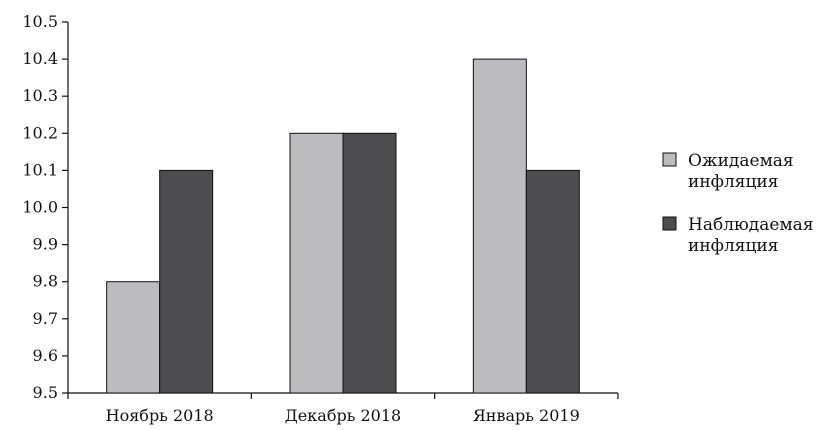 Image resolution: width=820 pixels, height=430 pixels. I want to click on y-axis: 9.5 9.6 9.7 9.8 9.9 10.0 10.1 10.2 10.3 10.4 10.5, so click(45, 207).